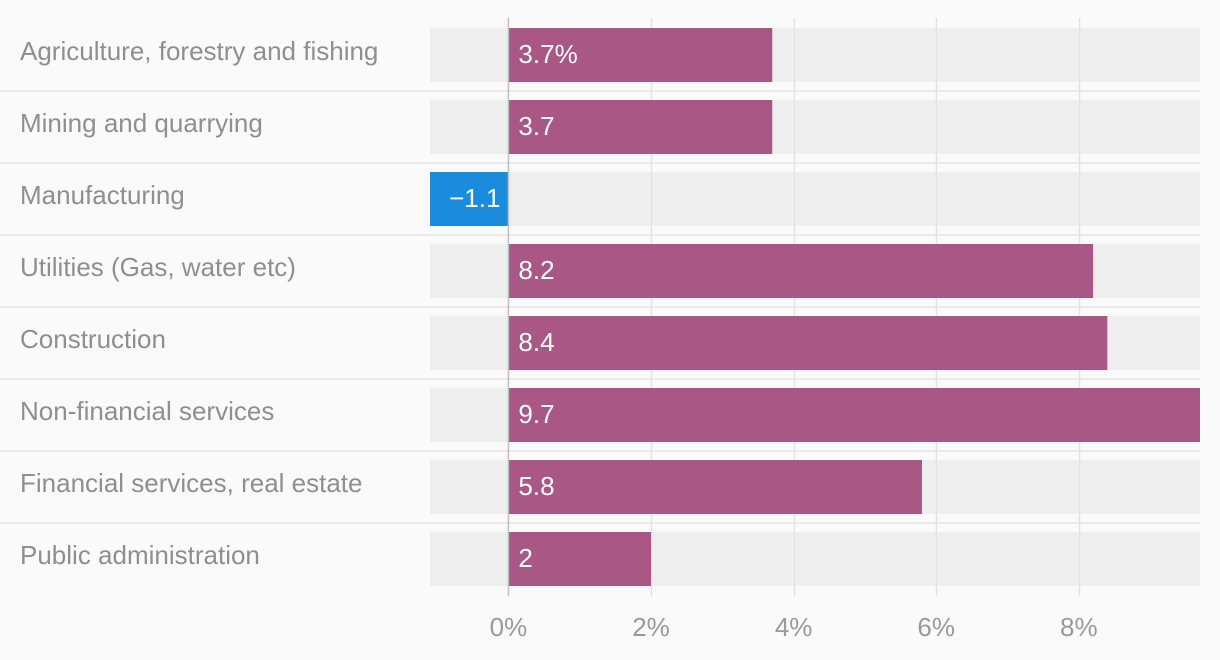  Describe the element at coordinates (640, 127) in the screenshot. I see `bar-mining-and-quarrying` at that location.